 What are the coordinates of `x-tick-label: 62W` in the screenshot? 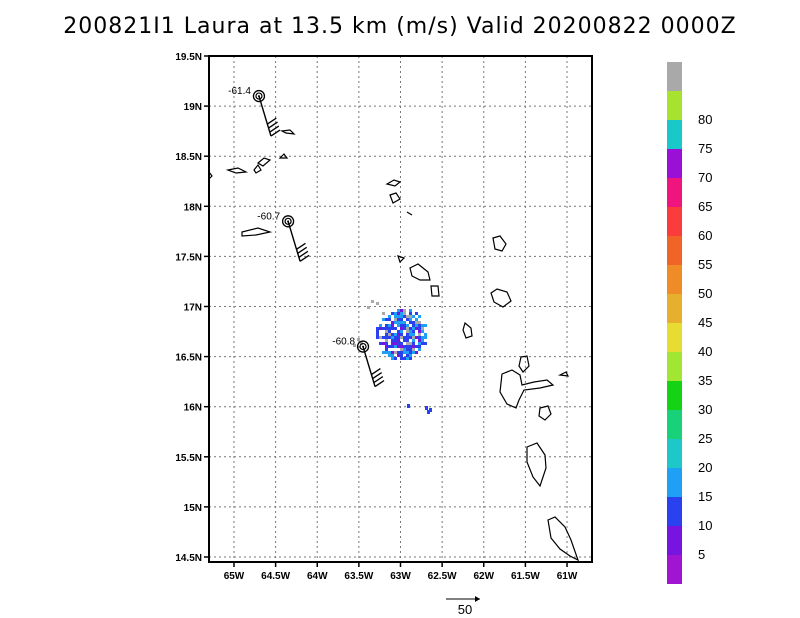 It's located at (483, 576).